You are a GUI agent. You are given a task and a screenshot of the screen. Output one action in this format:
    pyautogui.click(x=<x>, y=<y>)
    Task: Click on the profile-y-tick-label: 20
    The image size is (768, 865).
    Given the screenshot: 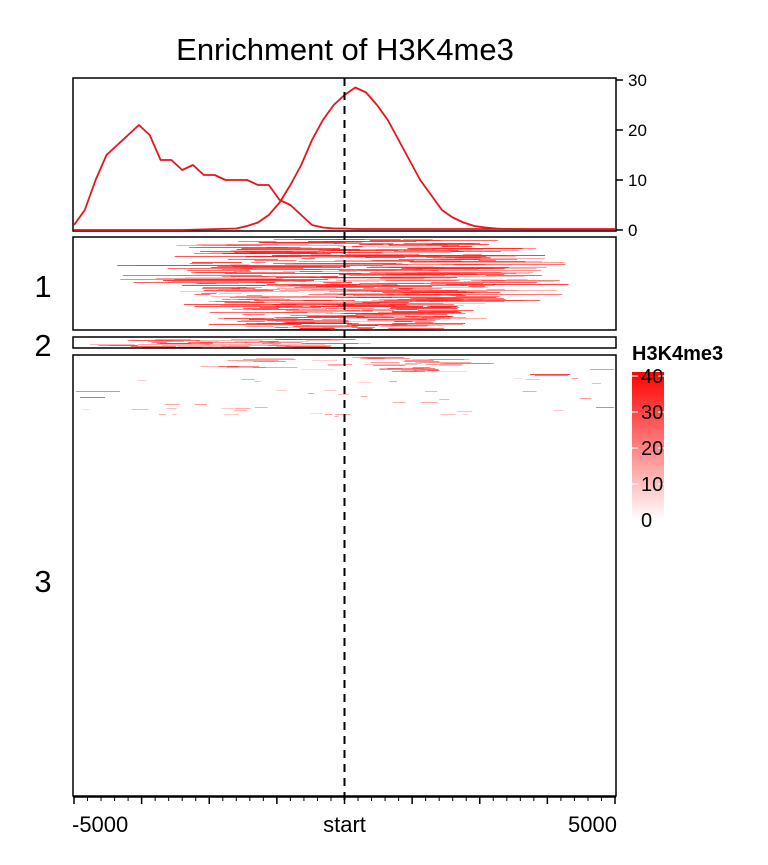 What is the action you would take?
    pyautogui.click(x=637, y=130)
    